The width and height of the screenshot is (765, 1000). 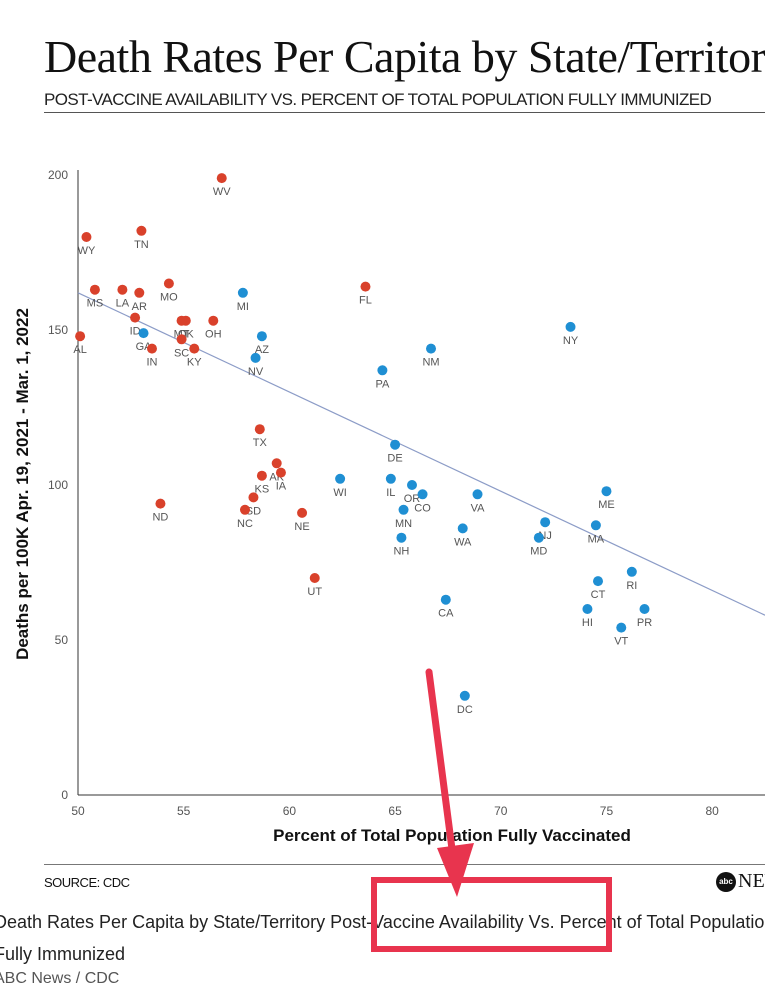 I want to click on x-tick-label: 55, so click(x=184, y=811).